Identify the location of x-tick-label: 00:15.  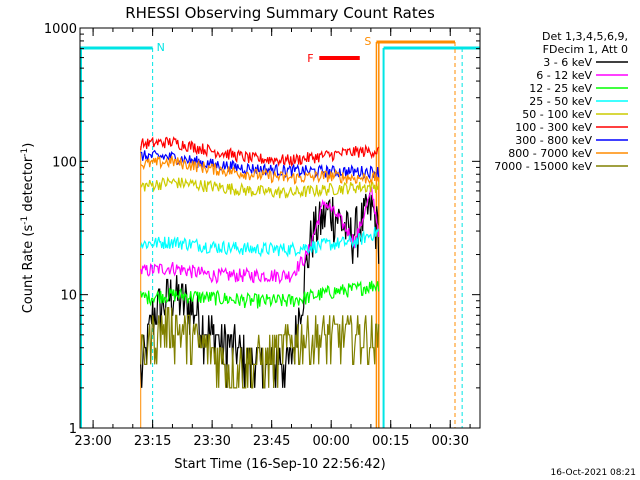
(390, 441).